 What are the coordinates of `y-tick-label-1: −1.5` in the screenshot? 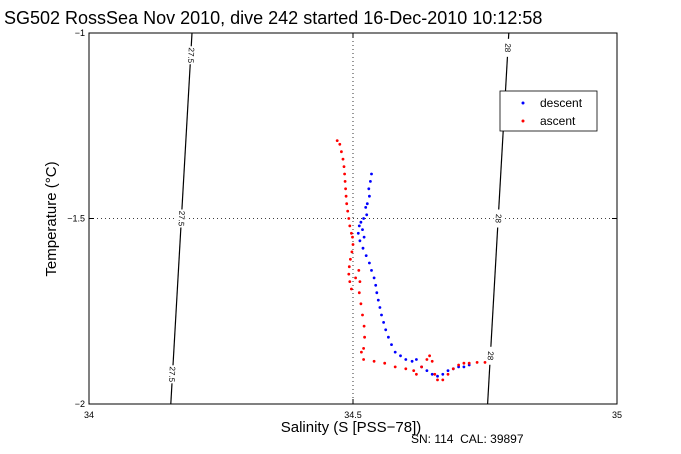 It's located at (76, 219).